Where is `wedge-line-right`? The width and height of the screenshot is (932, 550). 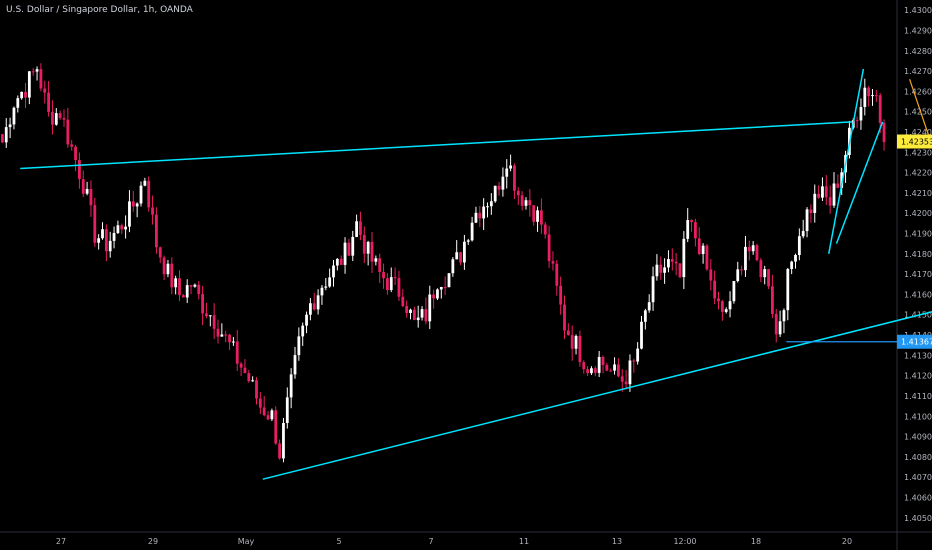
wedge-line-right is located at coordinates (859, 182).